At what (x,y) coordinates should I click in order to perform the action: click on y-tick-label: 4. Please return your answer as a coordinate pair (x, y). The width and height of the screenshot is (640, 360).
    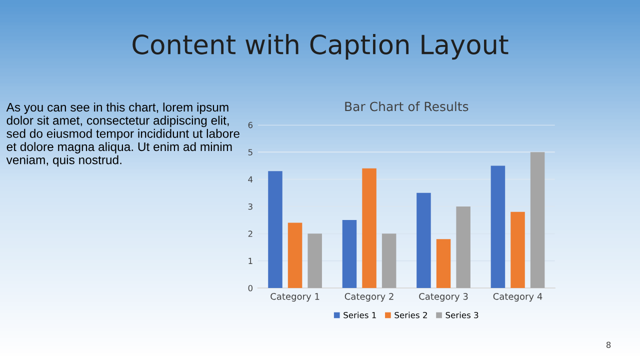
    Looking at the image, I should click on (250, 179).